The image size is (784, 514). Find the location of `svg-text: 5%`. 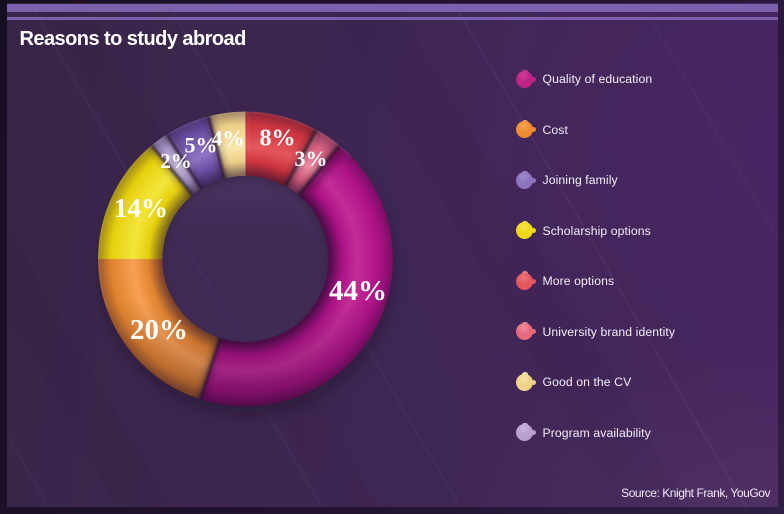

svg-text: 5% is located at coordinates (201, 145).